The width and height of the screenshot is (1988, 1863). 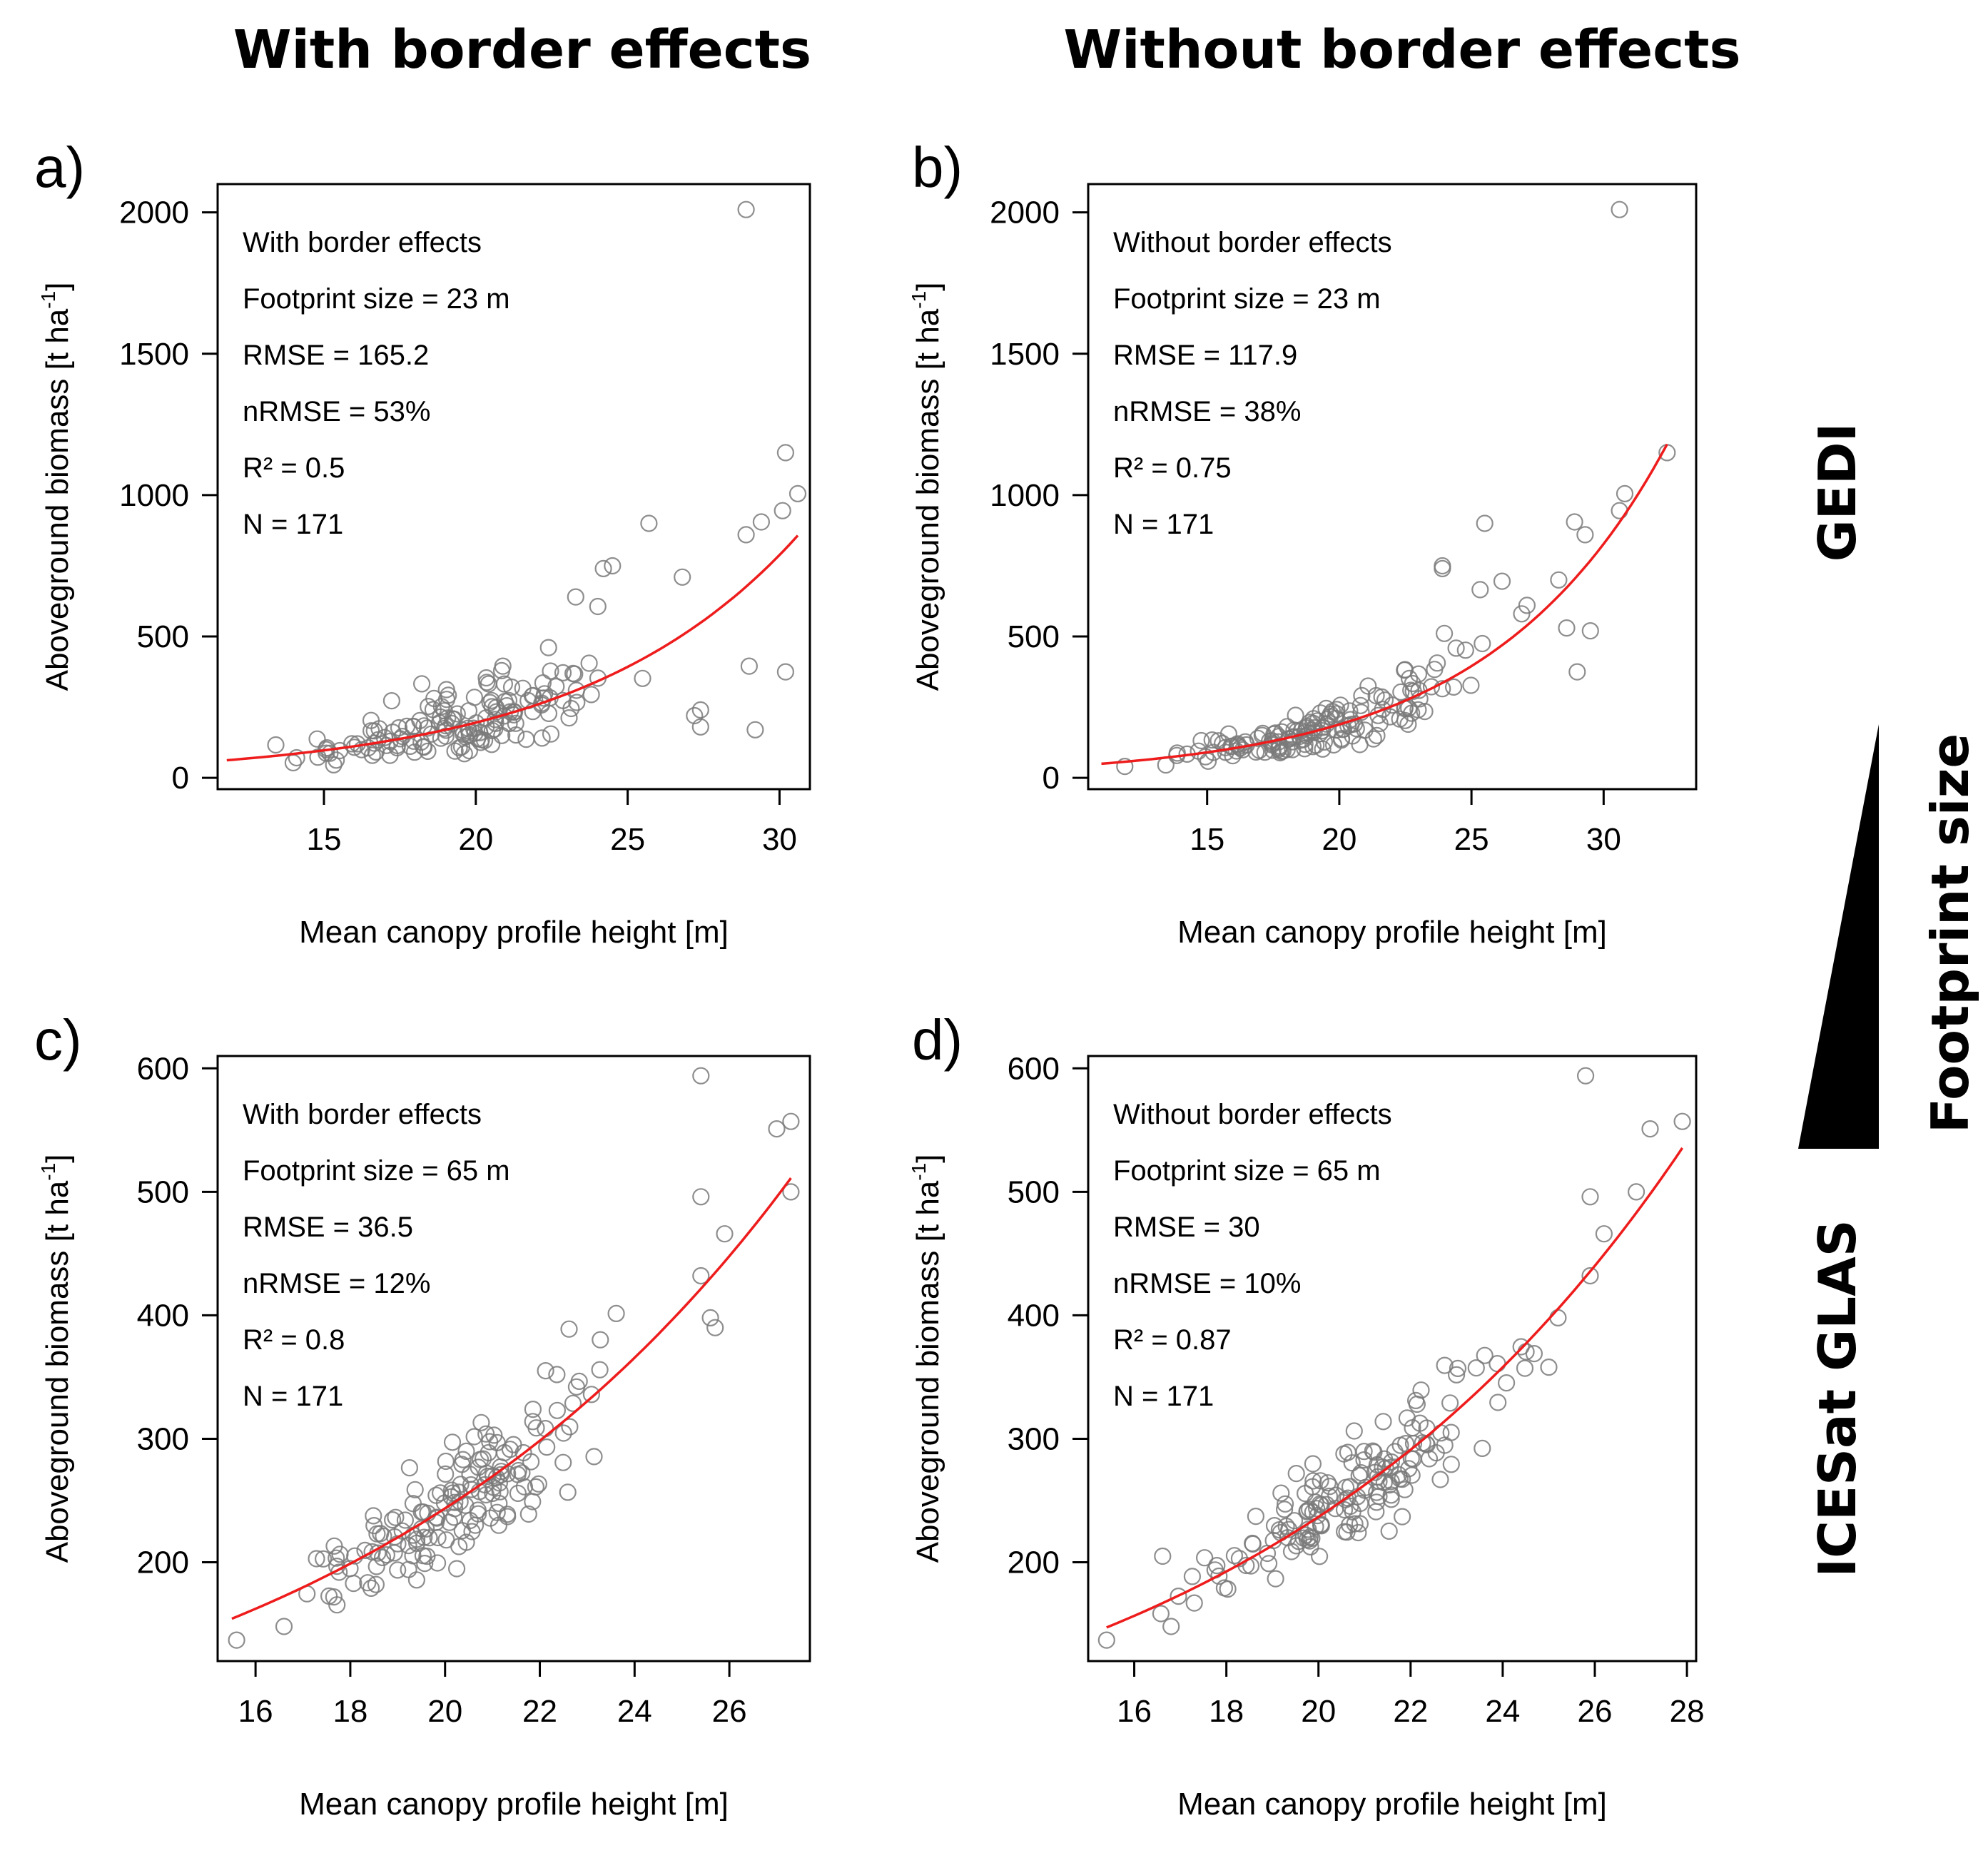 I want to click on stat-line-b: R² = 0.75, so click(x=1172, y=468).